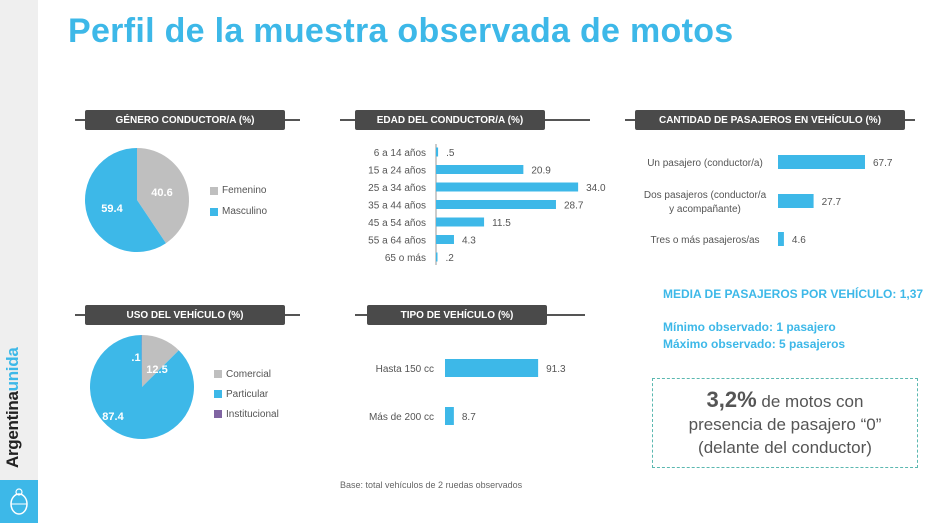 The height and width of the screenshot is (523, 947). Describe the element at coordinates (704, 240) in the screenshot. I see `category-label: Tres o más pasajeros/as` at that location.